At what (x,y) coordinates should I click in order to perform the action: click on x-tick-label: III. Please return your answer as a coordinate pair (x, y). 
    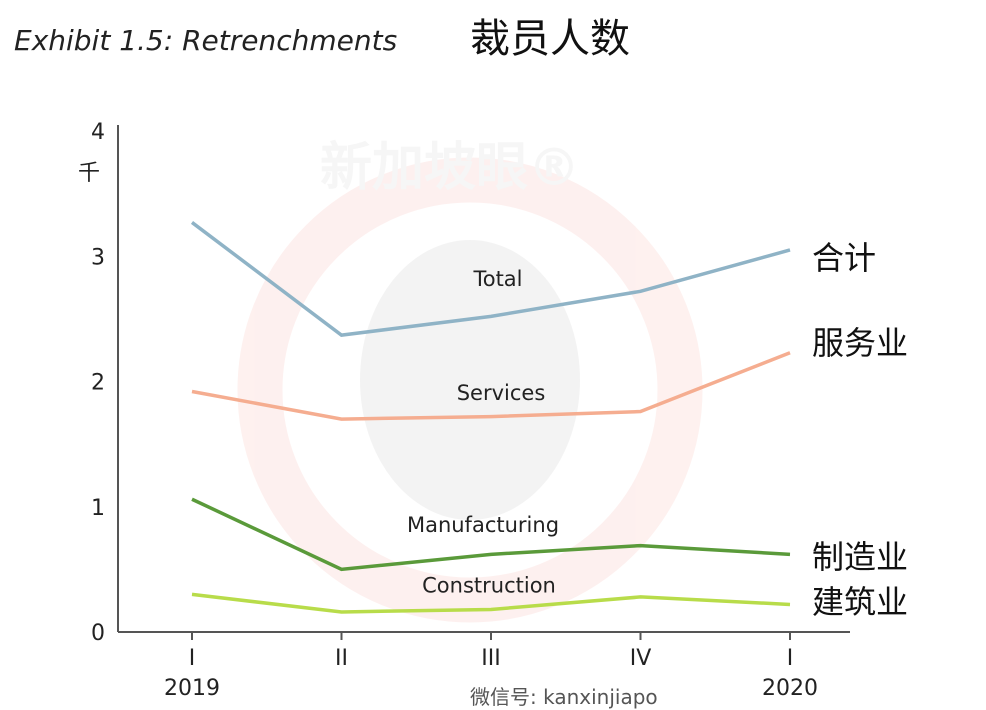
    Looking at the image, I should click on (490, 658).